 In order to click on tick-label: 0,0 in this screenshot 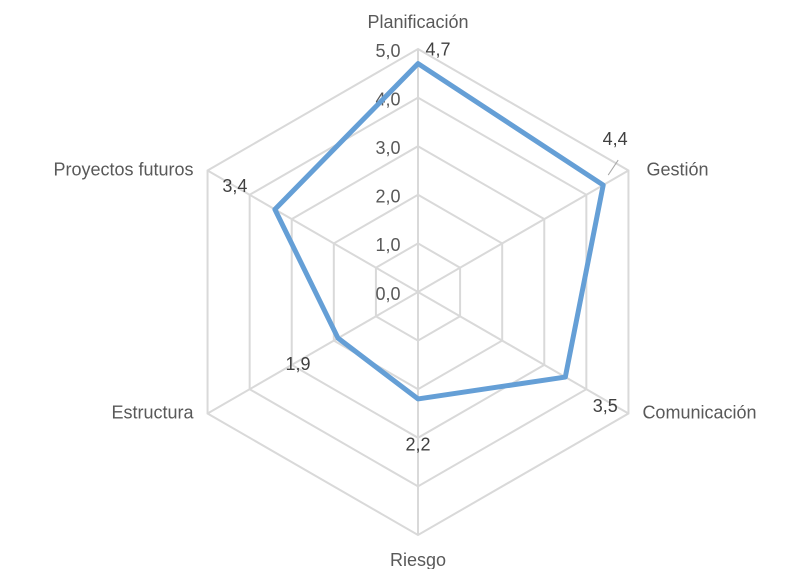, I will do `click(387, 294)`.